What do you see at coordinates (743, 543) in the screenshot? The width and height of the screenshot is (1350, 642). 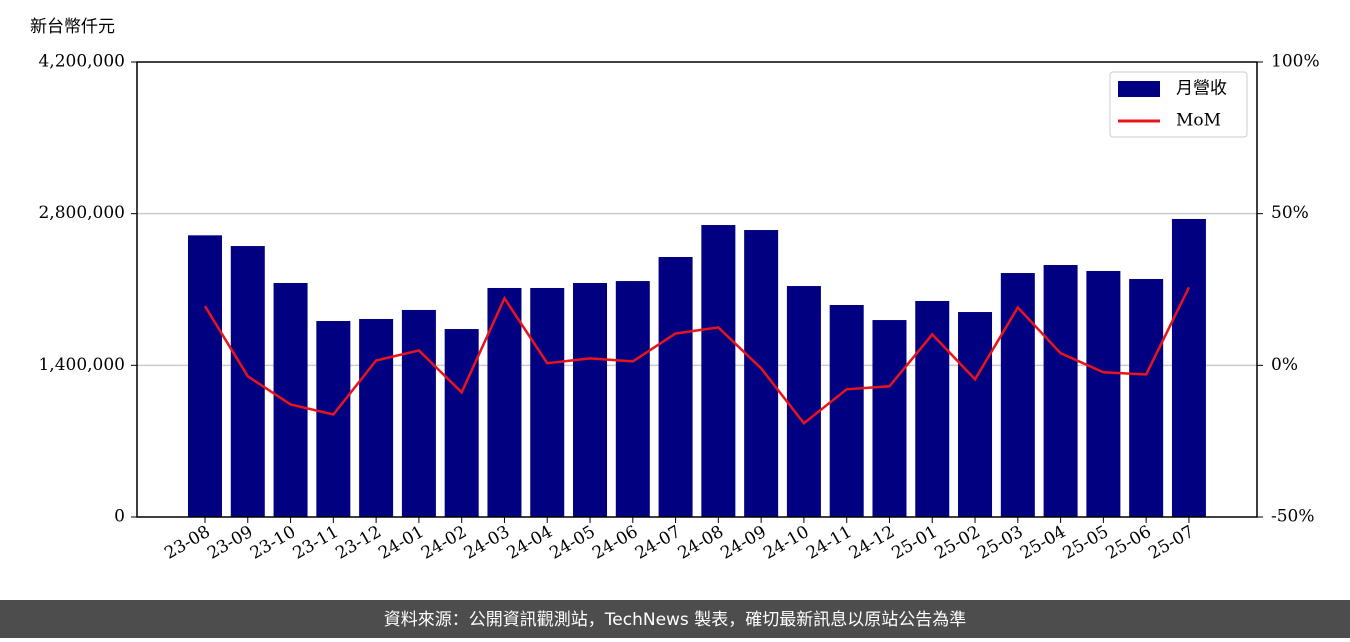 I see `x-tick-label: 24-09` at bounding box center [743, 543].